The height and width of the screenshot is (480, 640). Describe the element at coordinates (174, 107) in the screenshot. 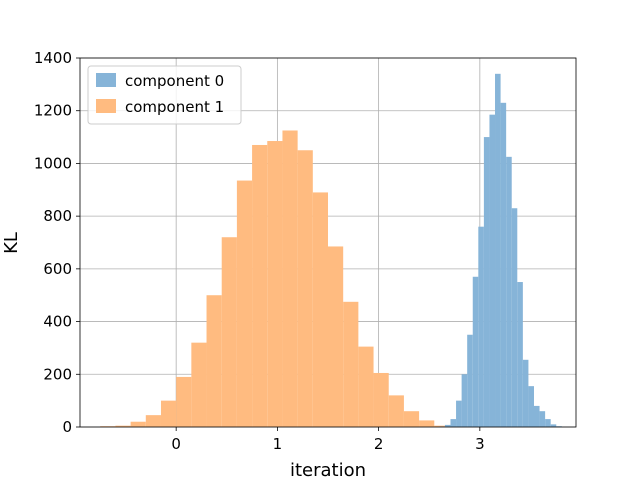

I see `legend-label-component-1: component 1` at that location.